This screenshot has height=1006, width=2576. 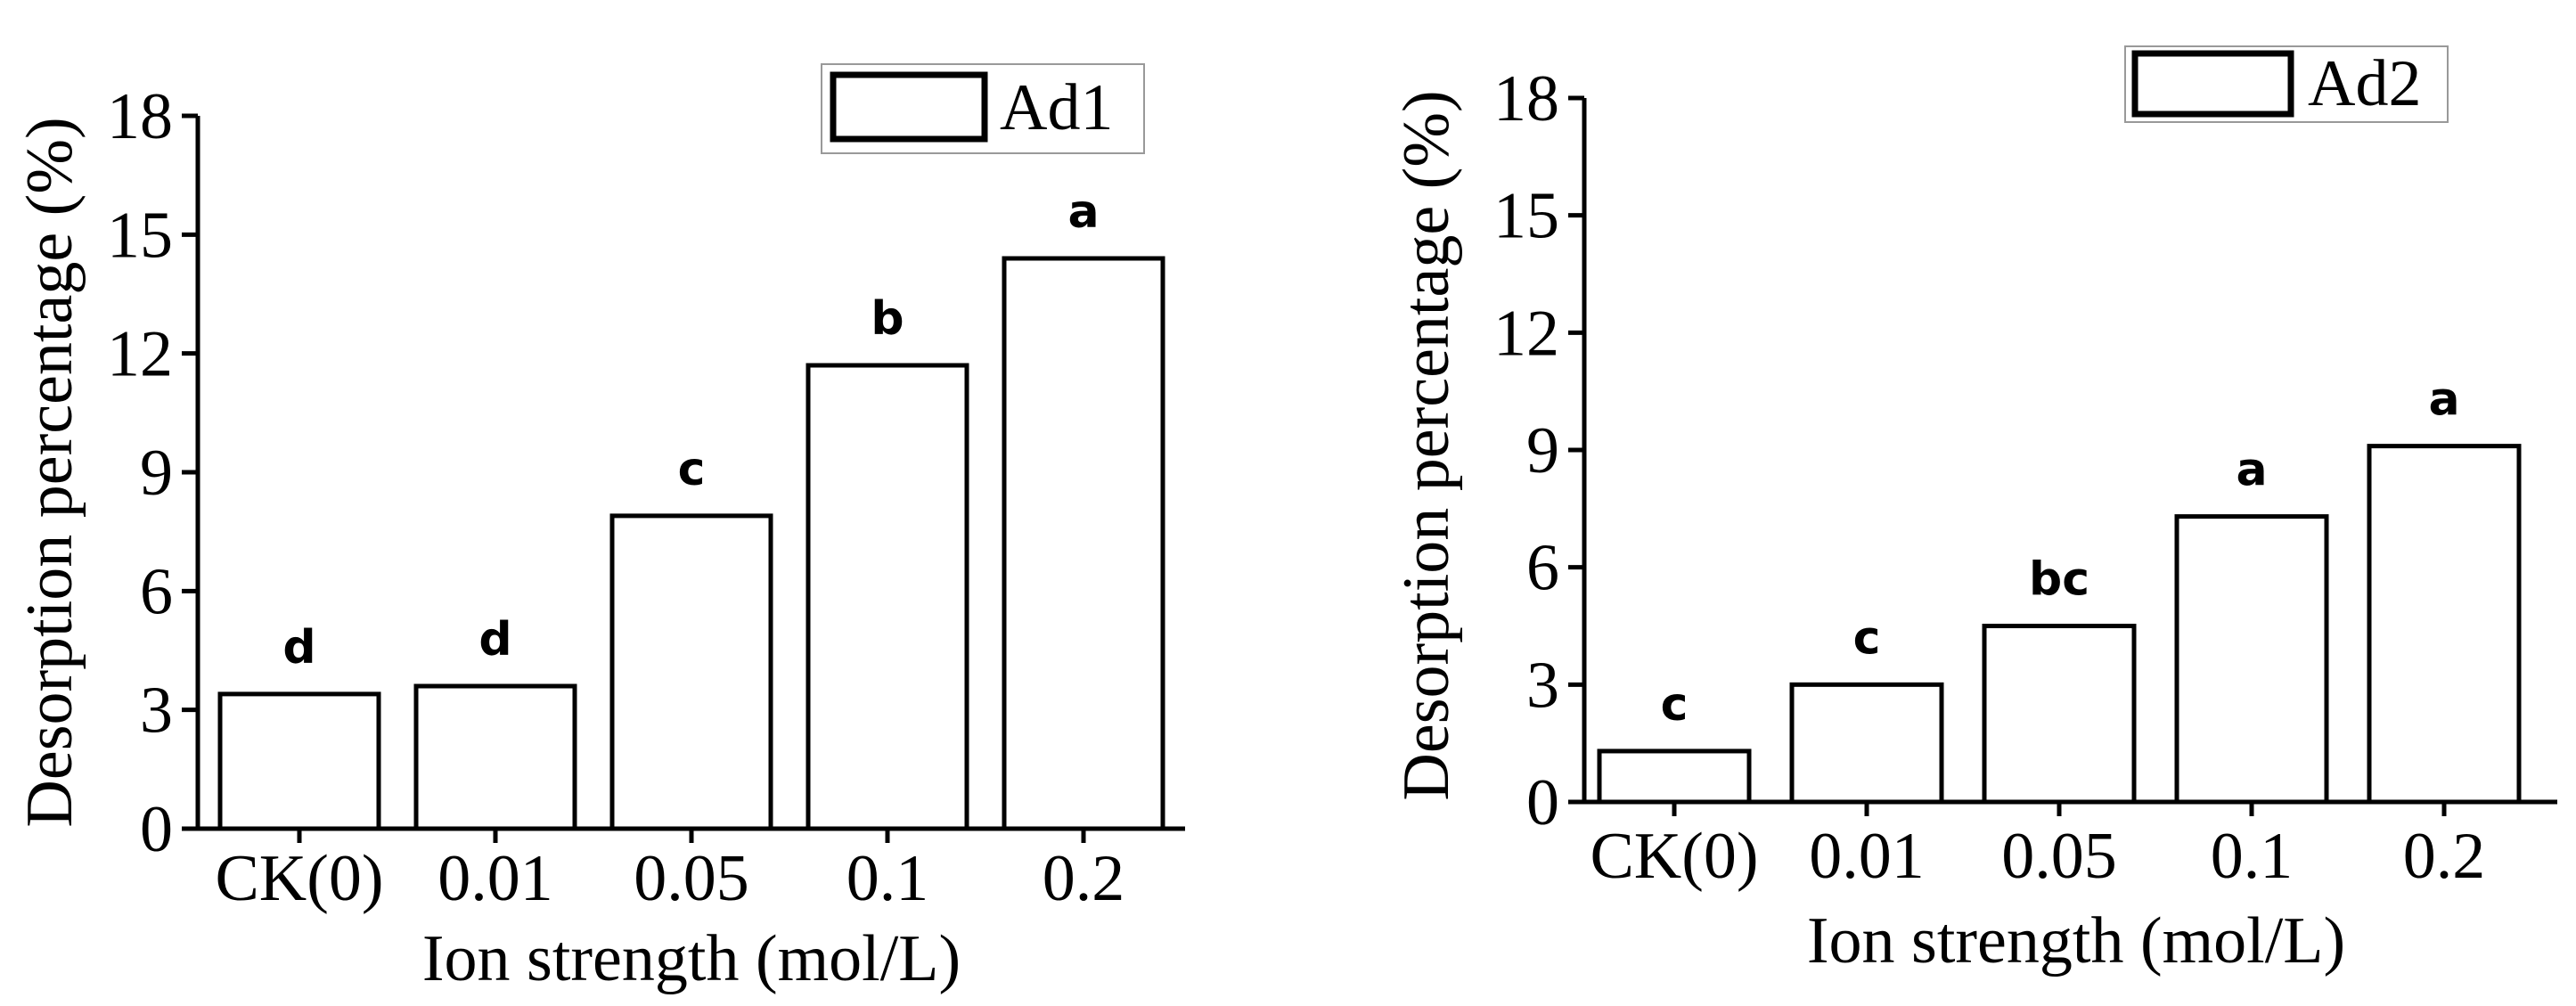 What do you see at coordinates (2059, 624) in the screenshot?
I see `bar-group` at bounding box center [2059, 624].